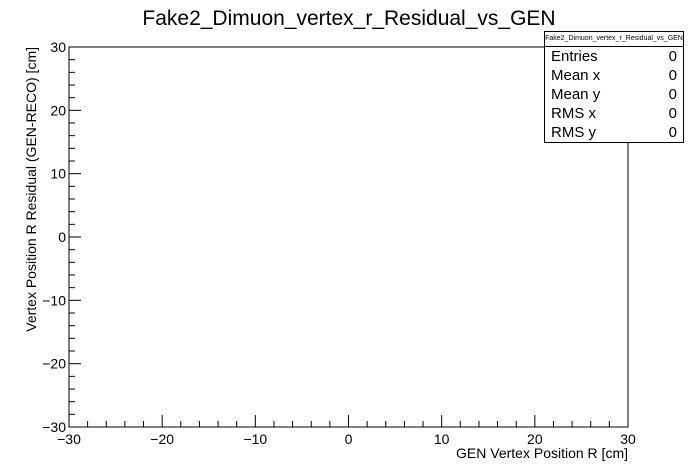 The height and width of the screenshot is (474, 698). I want to click on y-tick-label: 20, so click(58, 110).